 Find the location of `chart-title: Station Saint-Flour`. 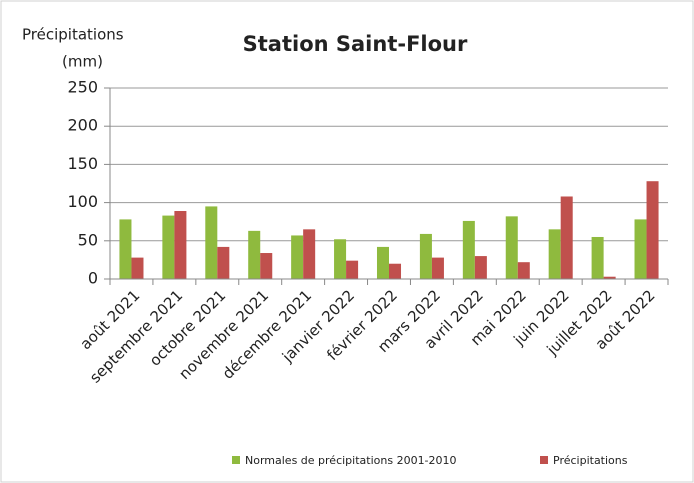

chart-title: Station Saint-Flour is located at coordinates (355, 44).